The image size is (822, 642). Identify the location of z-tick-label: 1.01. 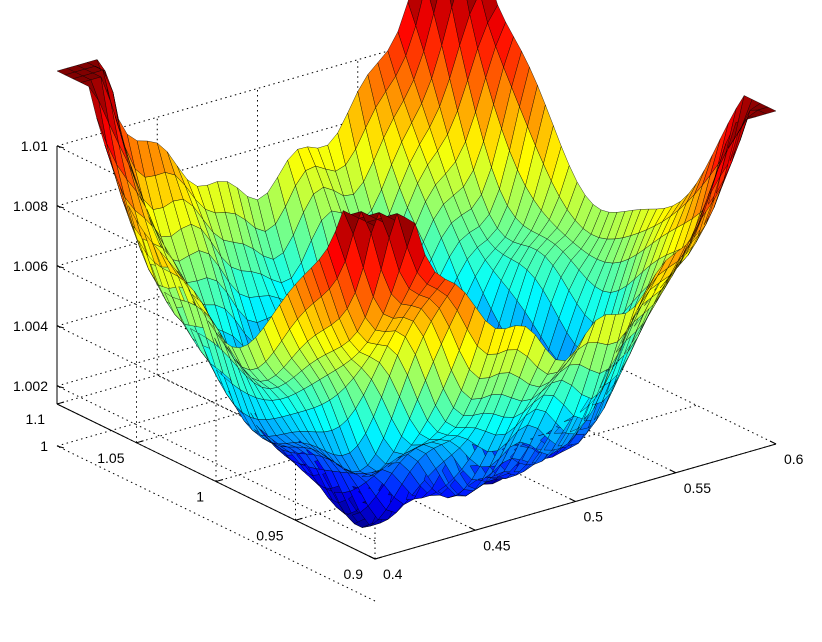
(34, 146).